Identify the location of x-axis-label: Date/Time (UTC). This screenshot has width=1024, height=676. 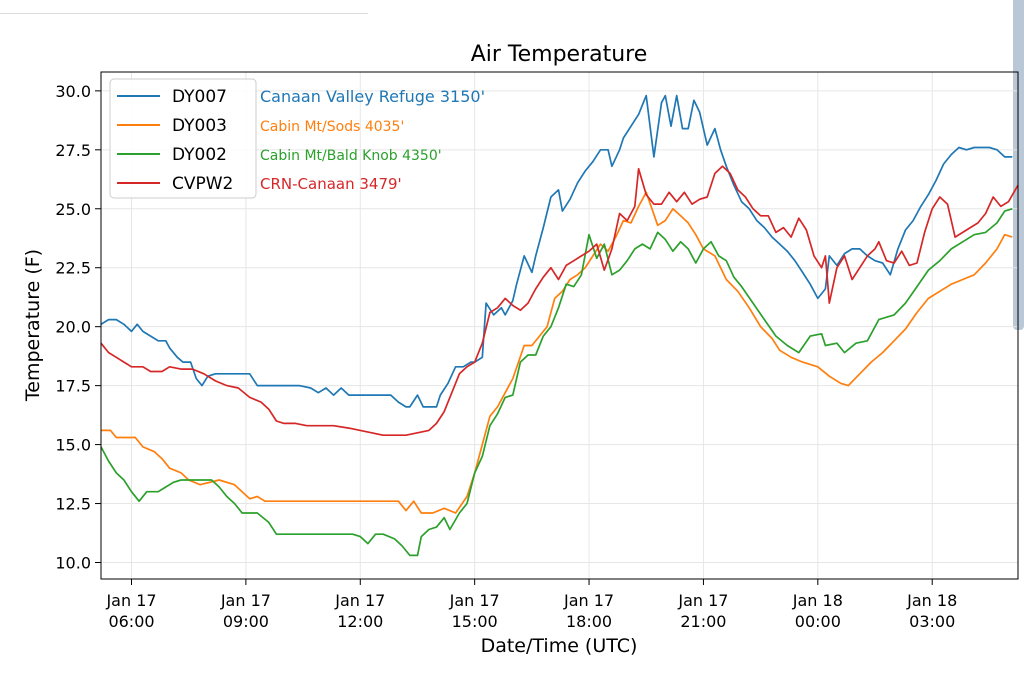
(559, 646).